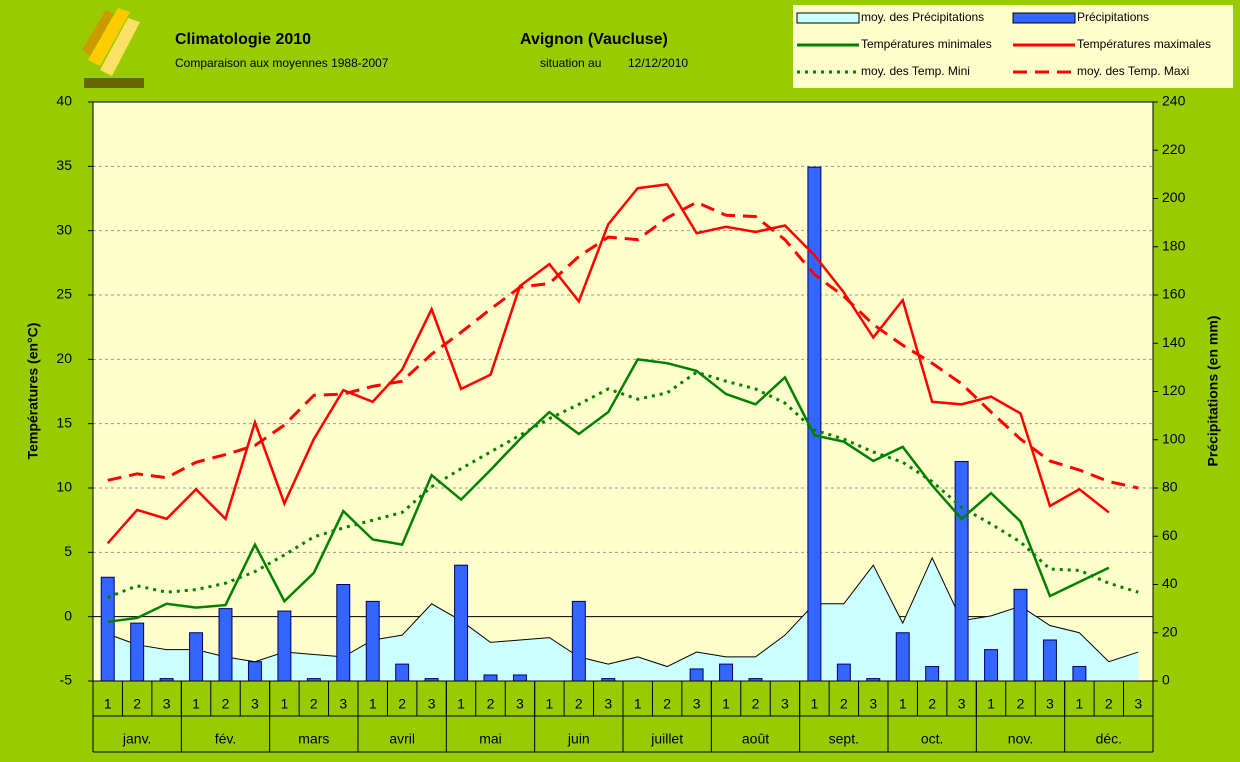 The width and height of the screenshot is (1240, 762). What do you see at coordinates (64, 294) in the screenshot?
I see `y-tick-label: 25` at bounding box center [64, 294].